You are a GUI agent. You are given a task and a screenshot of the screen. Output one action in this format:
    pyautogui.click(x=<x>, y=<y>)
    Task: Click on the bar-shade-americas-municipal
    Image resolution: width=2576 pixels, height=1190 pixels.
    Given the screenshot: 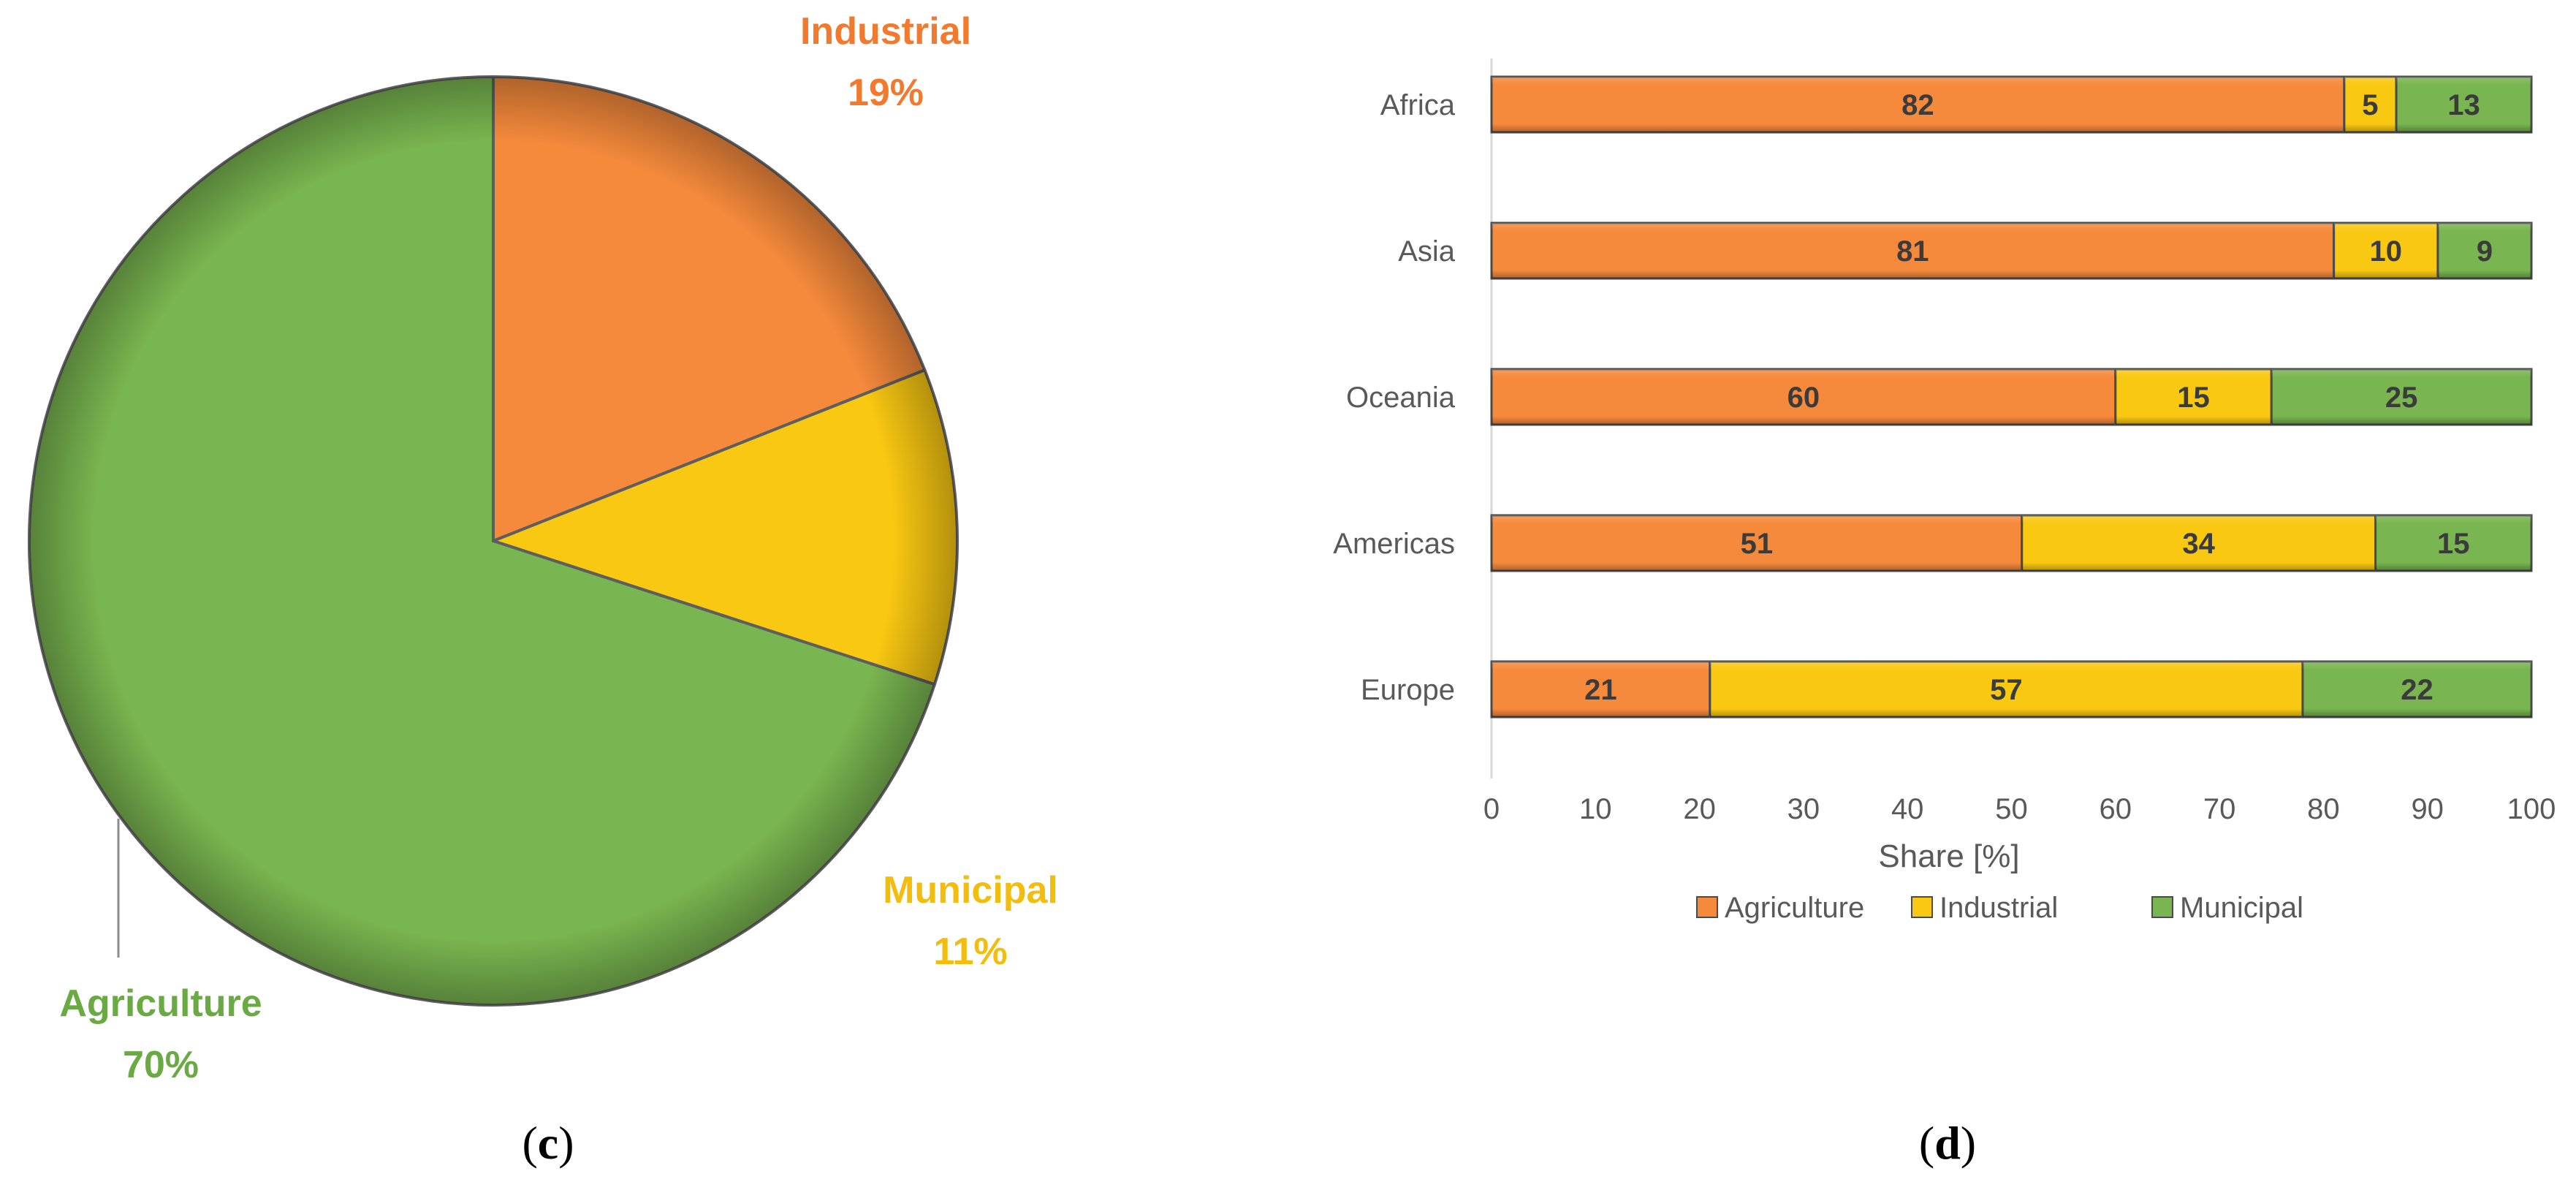 What is the action you would take?
    pyautogui.click(x=2453, y=543)
    